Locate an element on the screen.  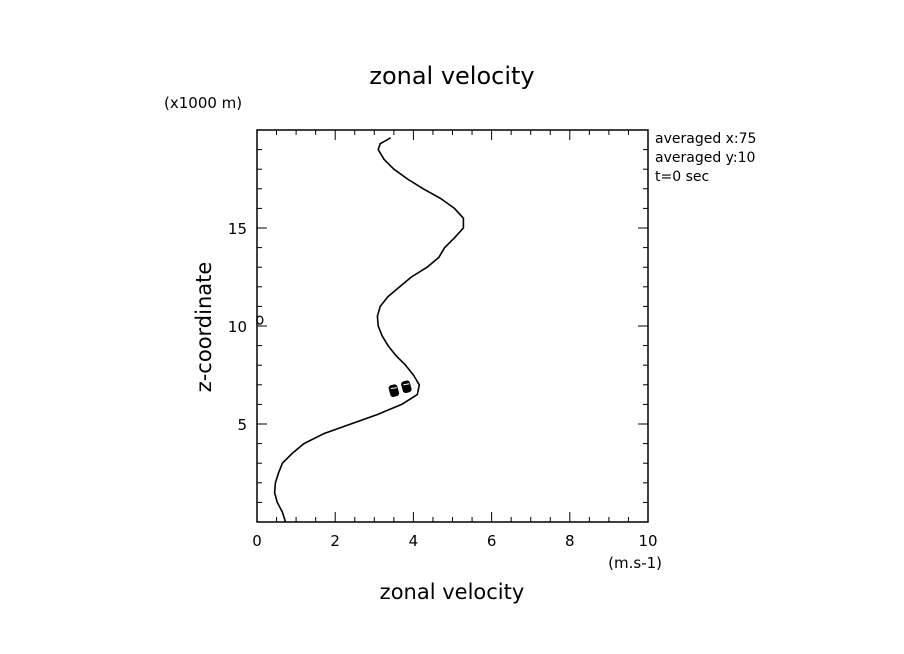
x-unit-label: (m.s-1) is located at coordinates (635, 563).